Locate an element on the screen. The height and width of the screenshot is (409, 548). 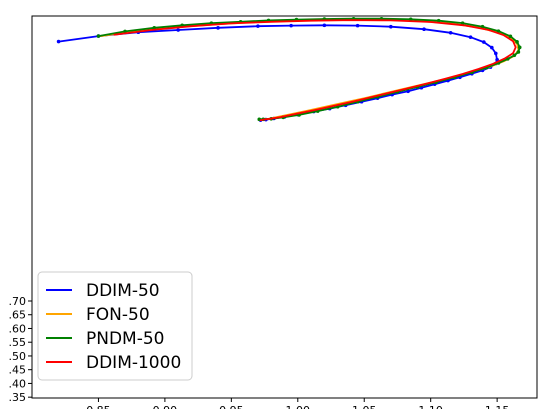
y-tick-label: .35 is located at coordinates (18, 397).